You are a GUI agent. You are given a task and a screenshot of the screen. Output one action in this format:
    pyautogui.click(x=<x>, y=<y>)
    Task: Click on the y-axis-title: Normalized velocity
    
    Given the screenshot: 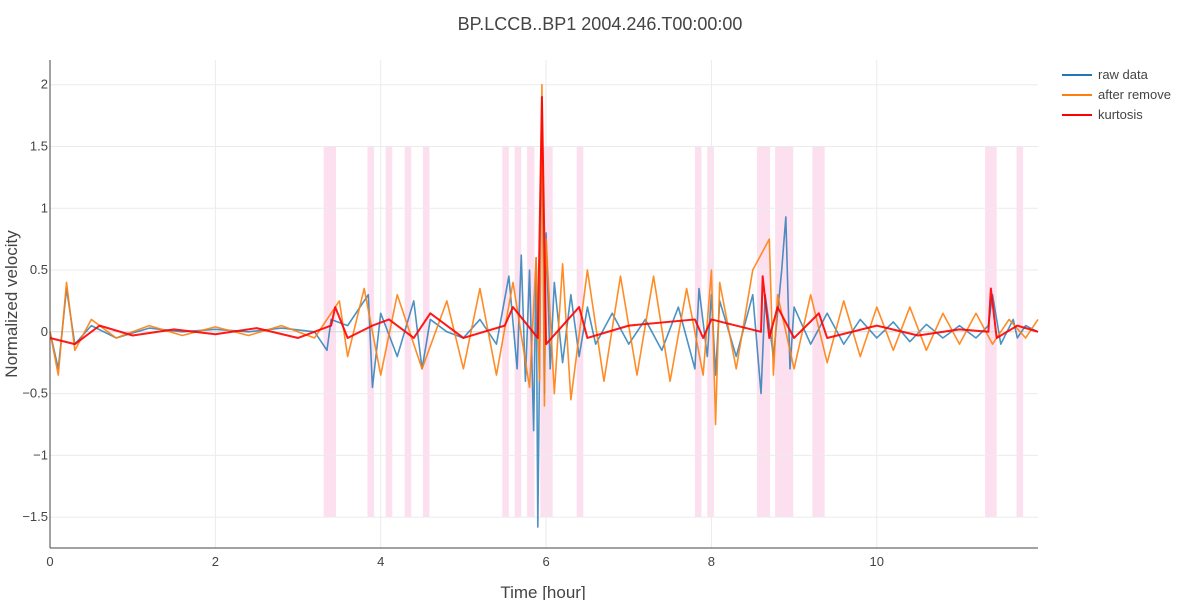 What is the action you would take?
    pyautogui.click(x=11, y=304)
    